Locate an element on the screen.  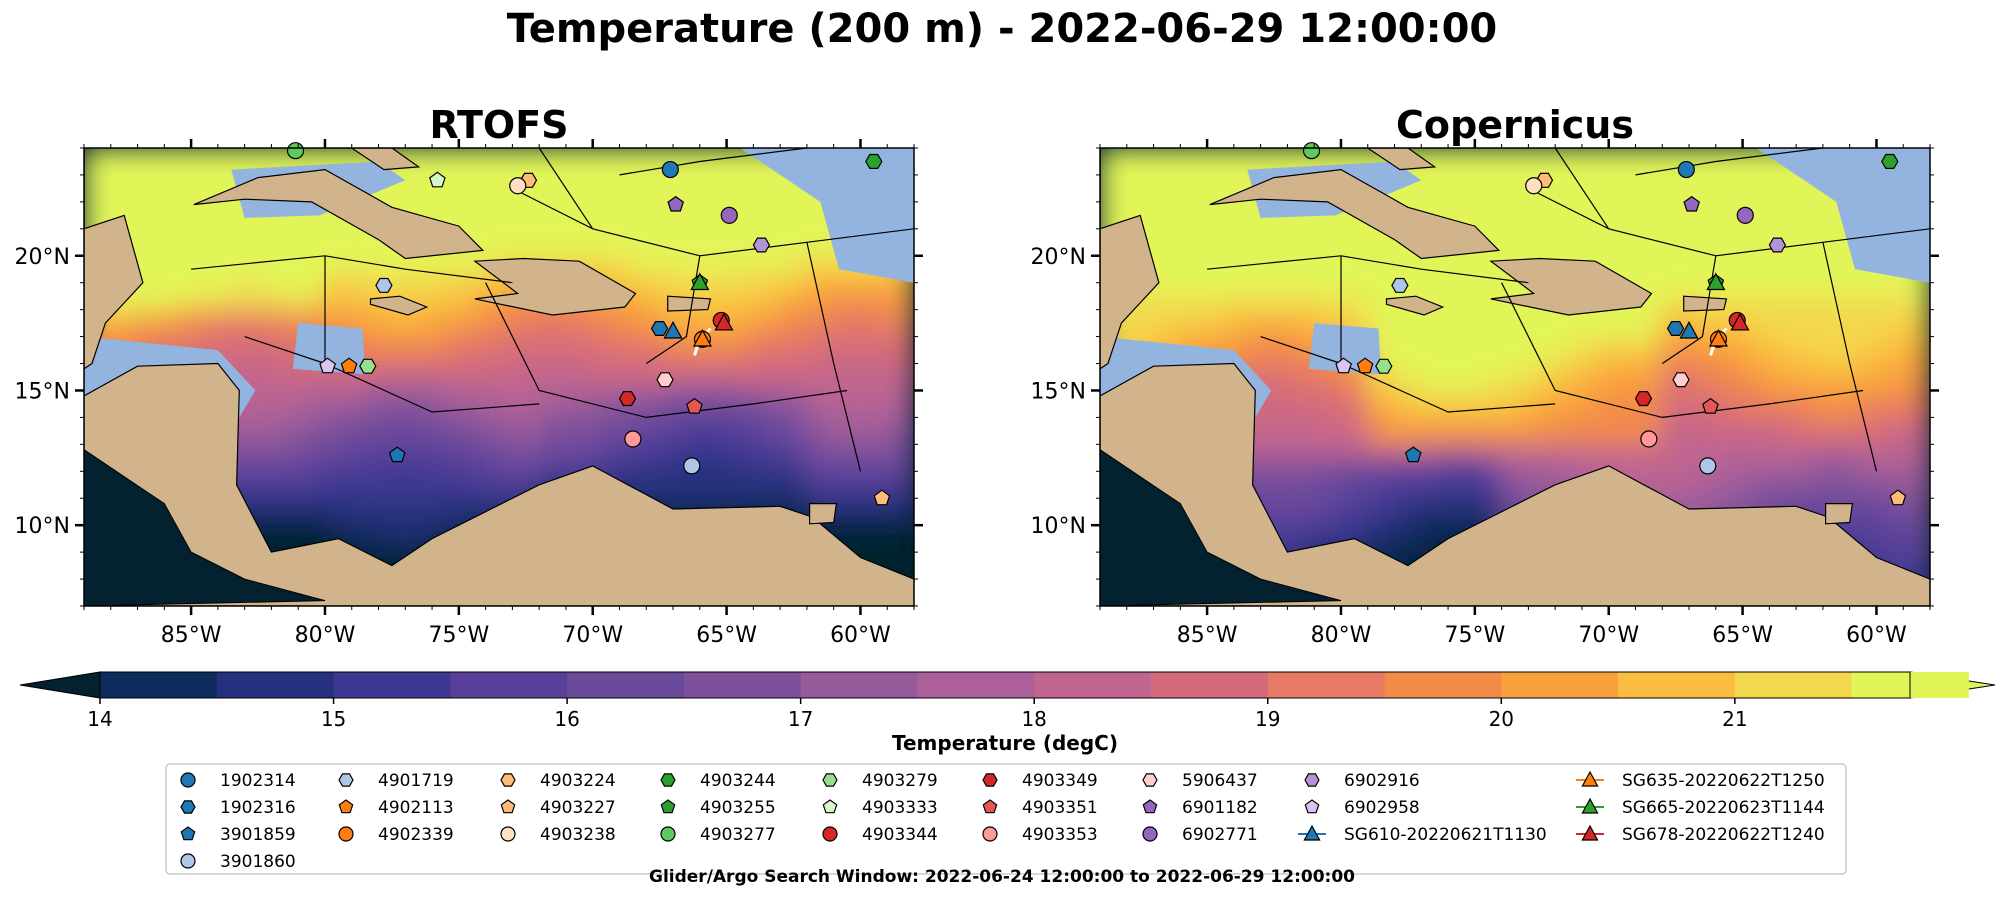
legend-label: 4902113 is located at coordinates (416, 808).